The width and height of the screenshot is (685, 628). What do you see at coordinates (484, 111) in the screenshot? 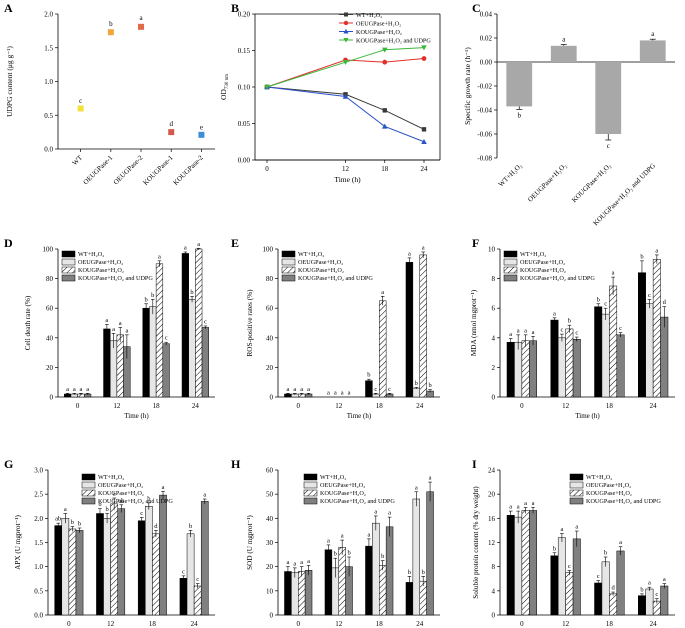
I see `y-tick-label: -0.04` at bounding box center [484, 111].